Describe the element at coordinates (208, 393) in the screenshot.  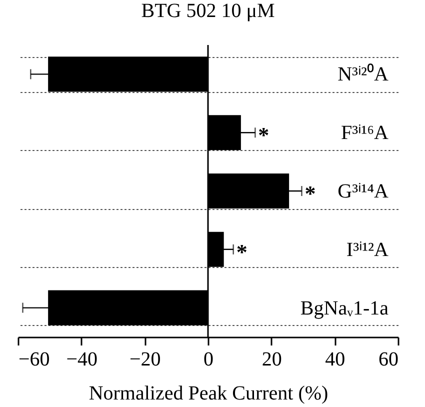
I see `x-axis-title: Normalized Peak Current (%)` at that location.